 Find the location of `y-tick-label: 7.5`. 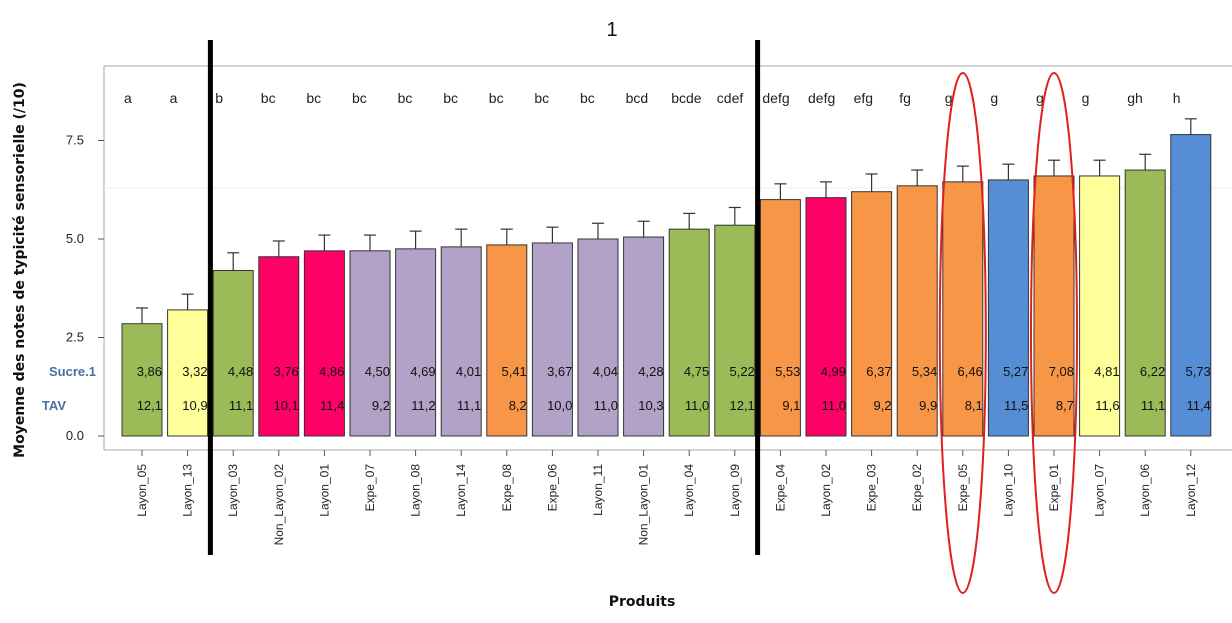

y-tick-label: 7.5 is located at coordinates (75, 140).